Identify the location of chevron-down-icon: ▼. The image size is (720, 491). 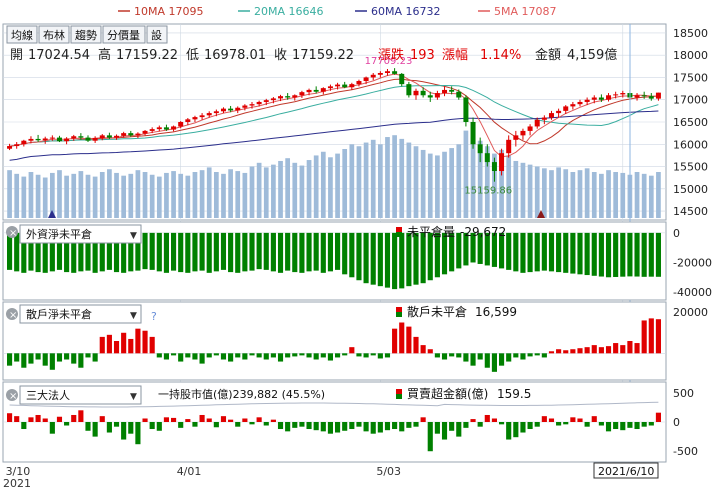
(133, 236).